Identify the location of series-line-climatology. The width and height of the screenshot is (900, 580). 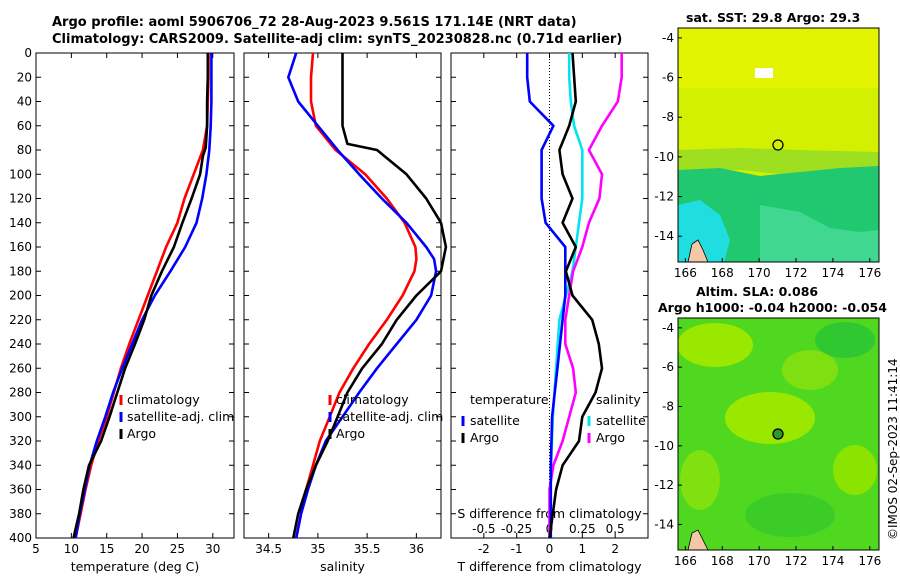
(356, 295).